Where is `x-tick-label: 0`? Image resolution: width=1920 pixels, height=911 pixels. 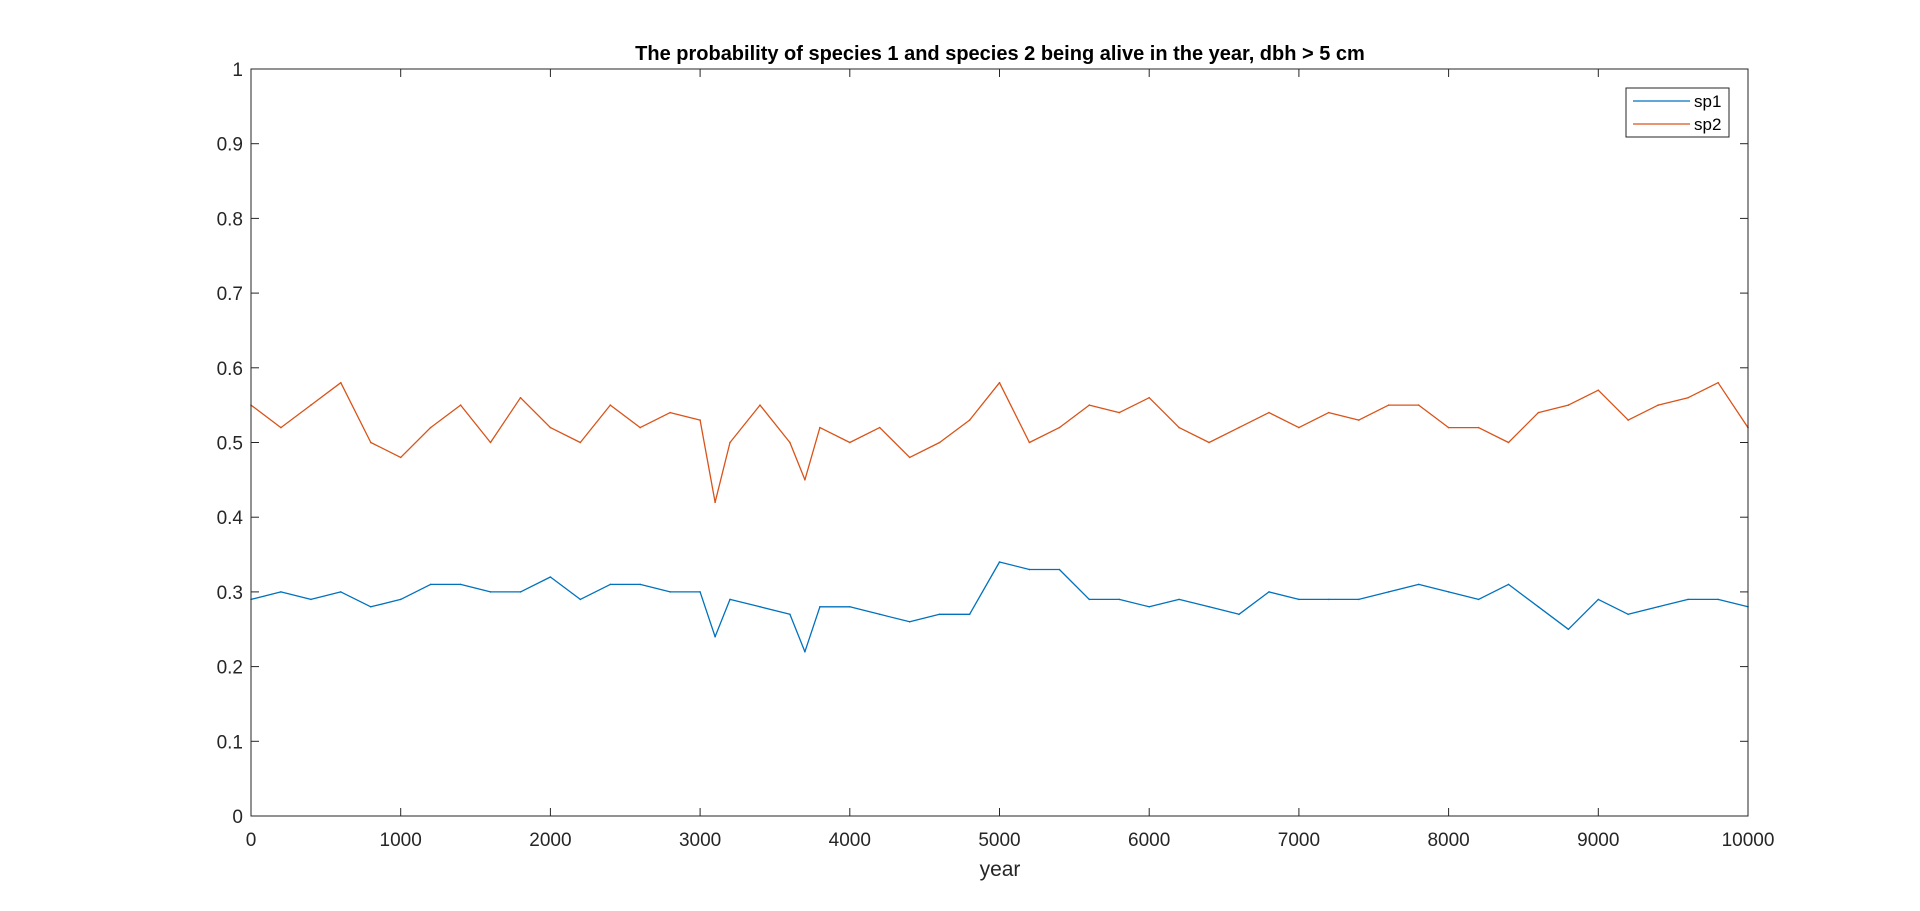
x-tick-label: 0 is located at coordinates (251, 840).